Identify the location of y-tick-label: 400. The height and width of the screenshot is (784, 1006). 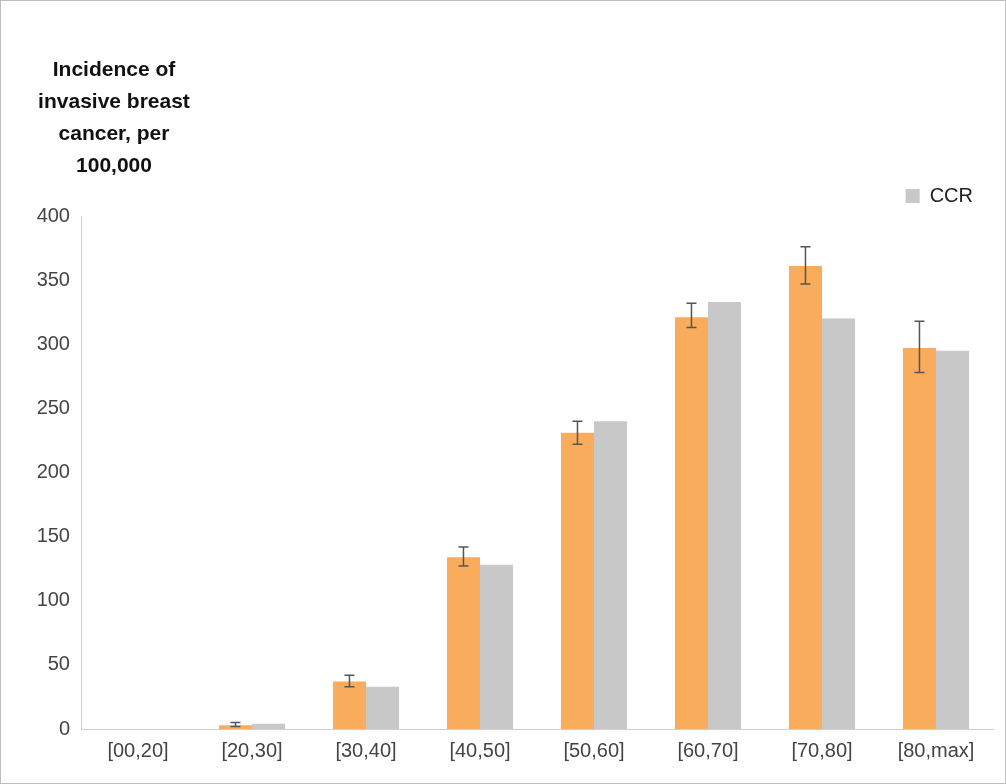
(53, 214).